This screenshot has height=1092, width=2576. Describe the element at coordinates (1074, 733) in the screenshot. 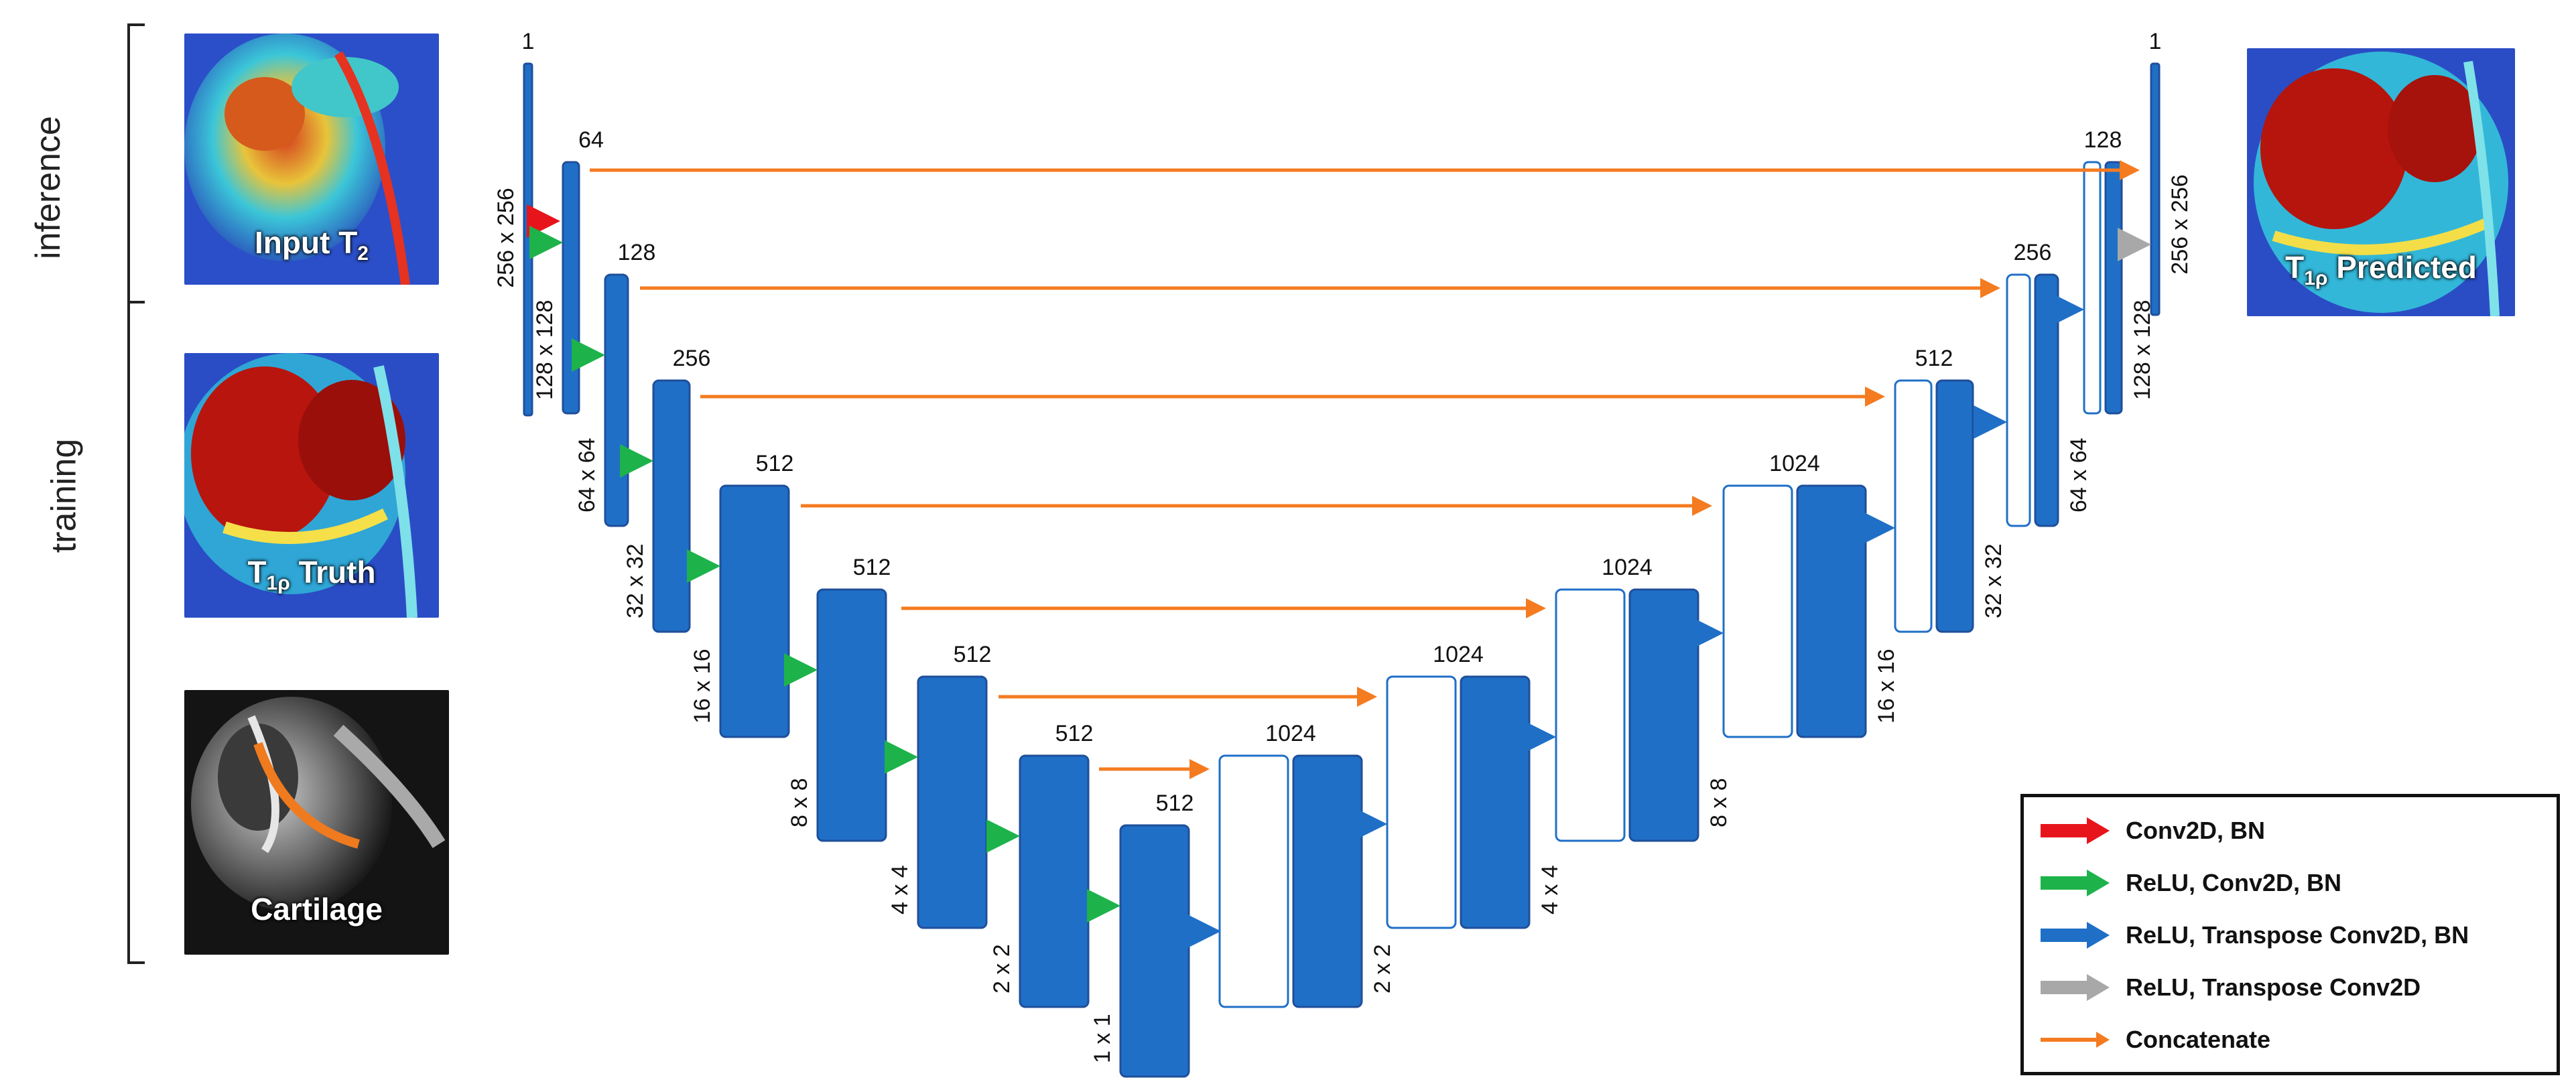

I see `encoder-channel-label-8: 512` at that location.